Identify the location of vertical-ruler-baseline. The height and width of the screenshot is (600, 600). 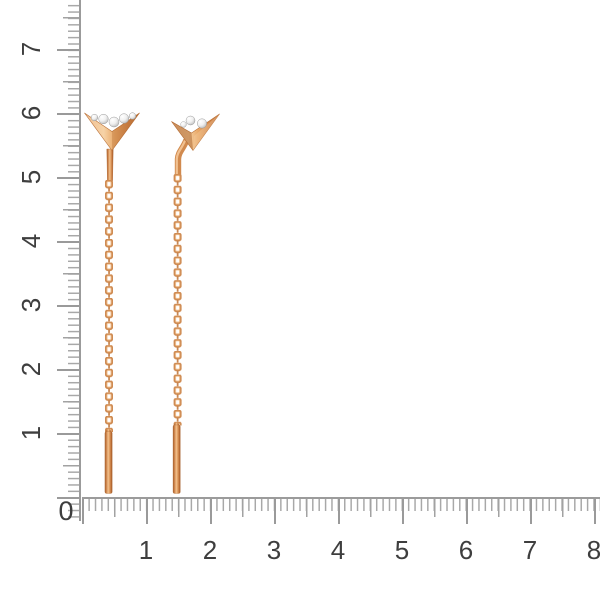
(80, 260).